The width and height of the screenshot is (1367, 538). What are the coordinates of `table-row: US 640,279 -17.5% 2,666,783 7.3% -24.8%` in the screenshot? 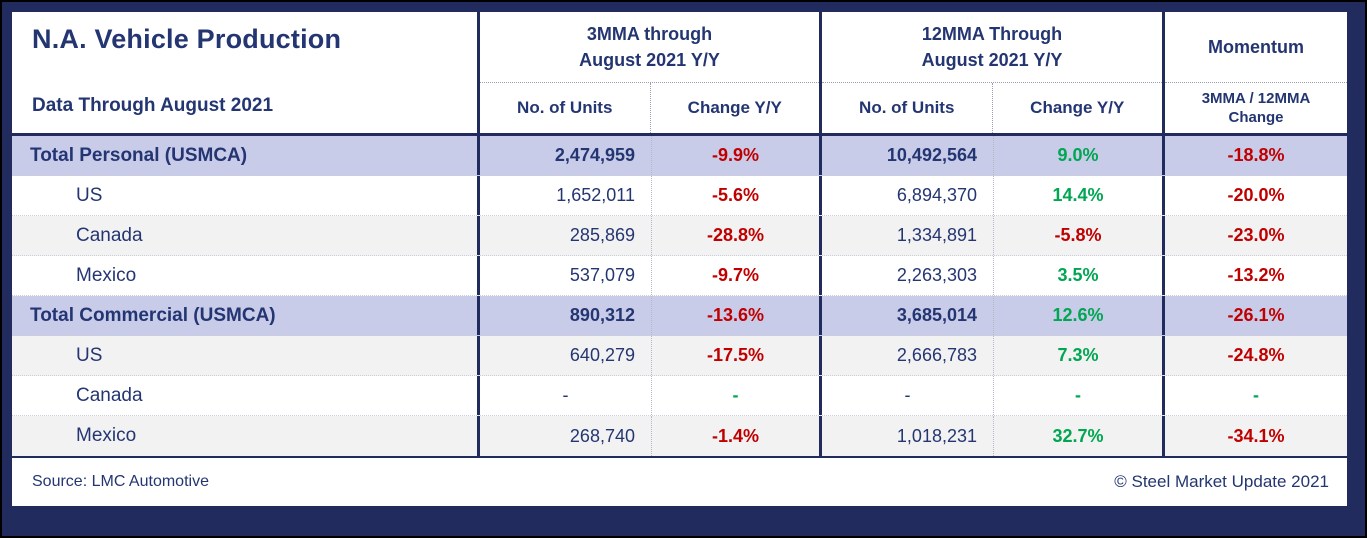 It's located at (679, 356).